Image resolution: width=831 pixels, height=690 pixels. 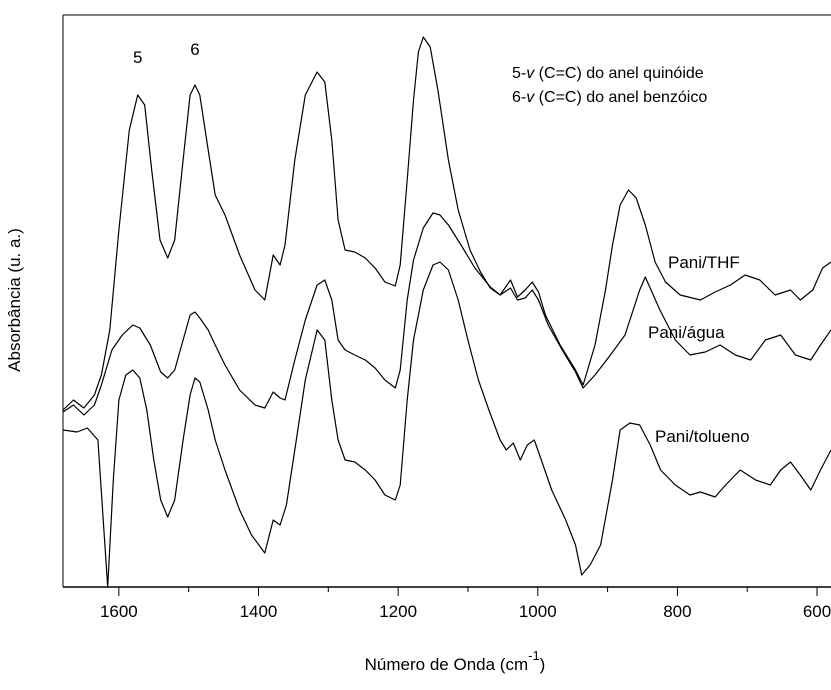 I want to click on note: 6-v (C=C) do anel benzóico, so click(x=609, y=97).